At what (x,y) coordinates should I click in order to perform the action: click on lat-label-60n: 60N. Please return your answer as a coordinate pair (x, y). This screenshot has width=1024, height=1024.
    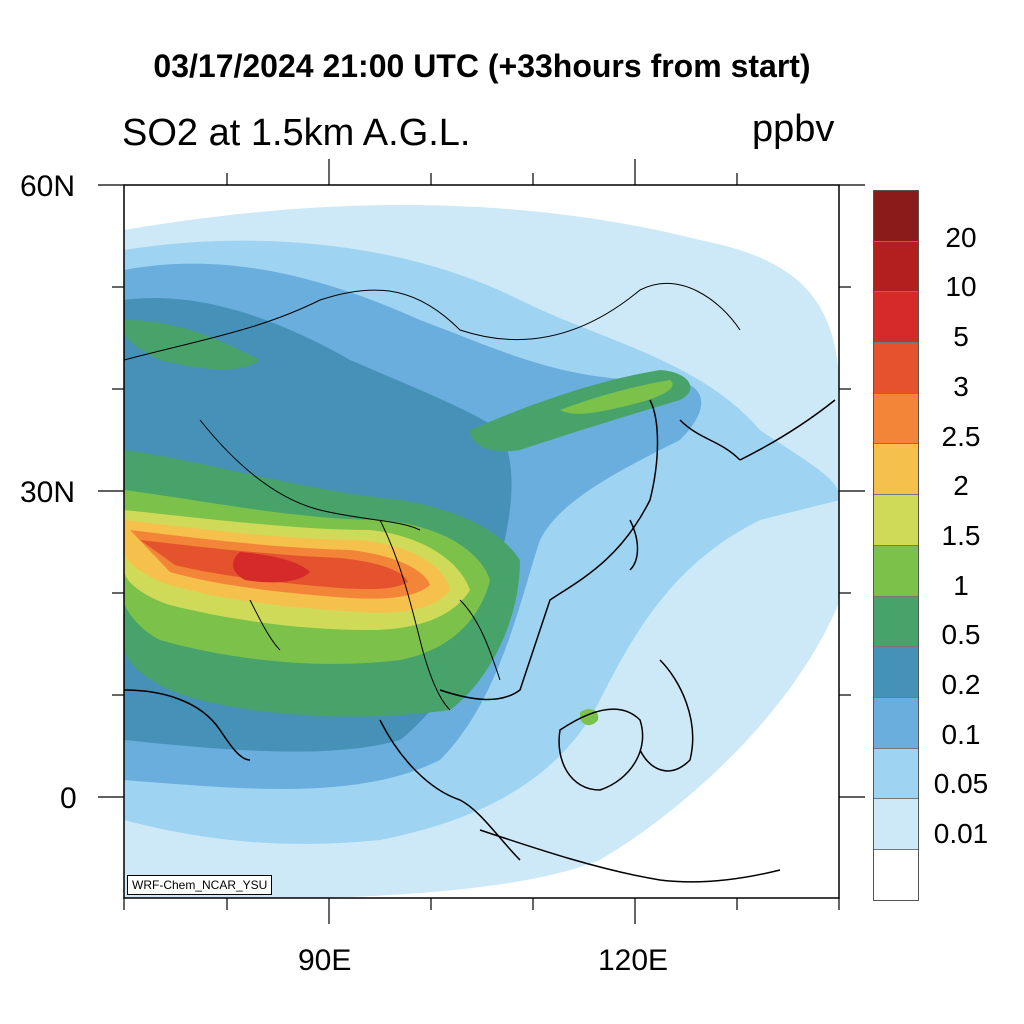
    Looking at the image, I should click on (48, 186).